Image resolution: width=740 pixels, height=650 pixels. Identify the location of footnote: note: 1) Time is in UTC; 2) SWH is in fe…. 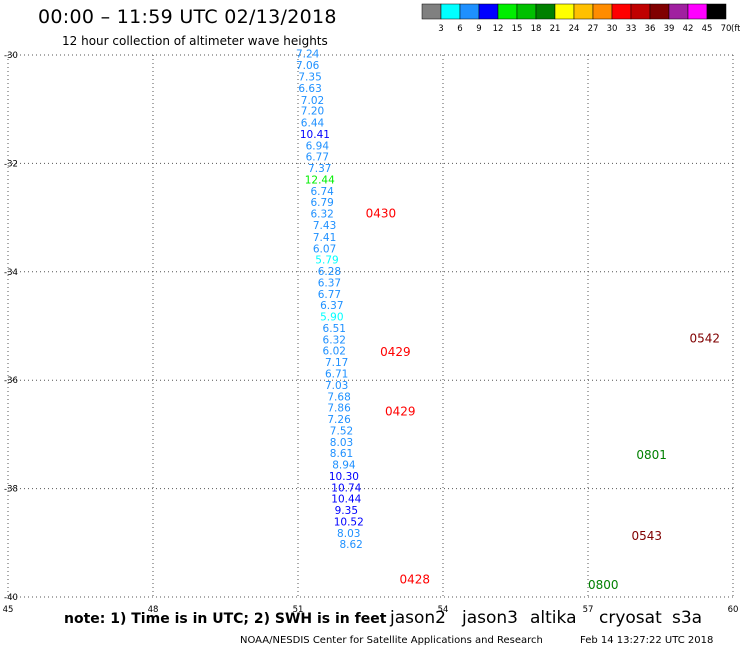
(225, 619).